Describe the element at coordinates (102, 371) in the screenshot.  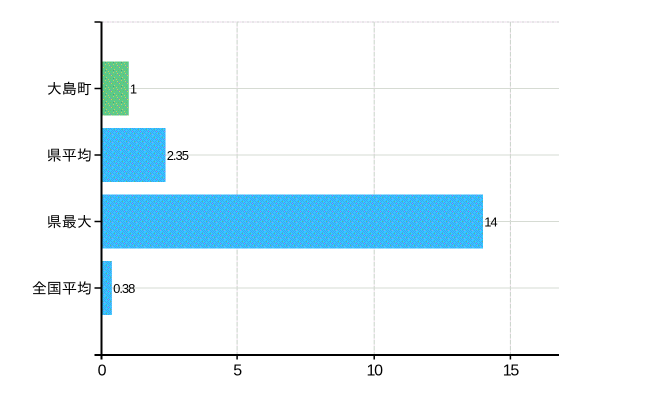
I see `svg-text: 0` at that location.